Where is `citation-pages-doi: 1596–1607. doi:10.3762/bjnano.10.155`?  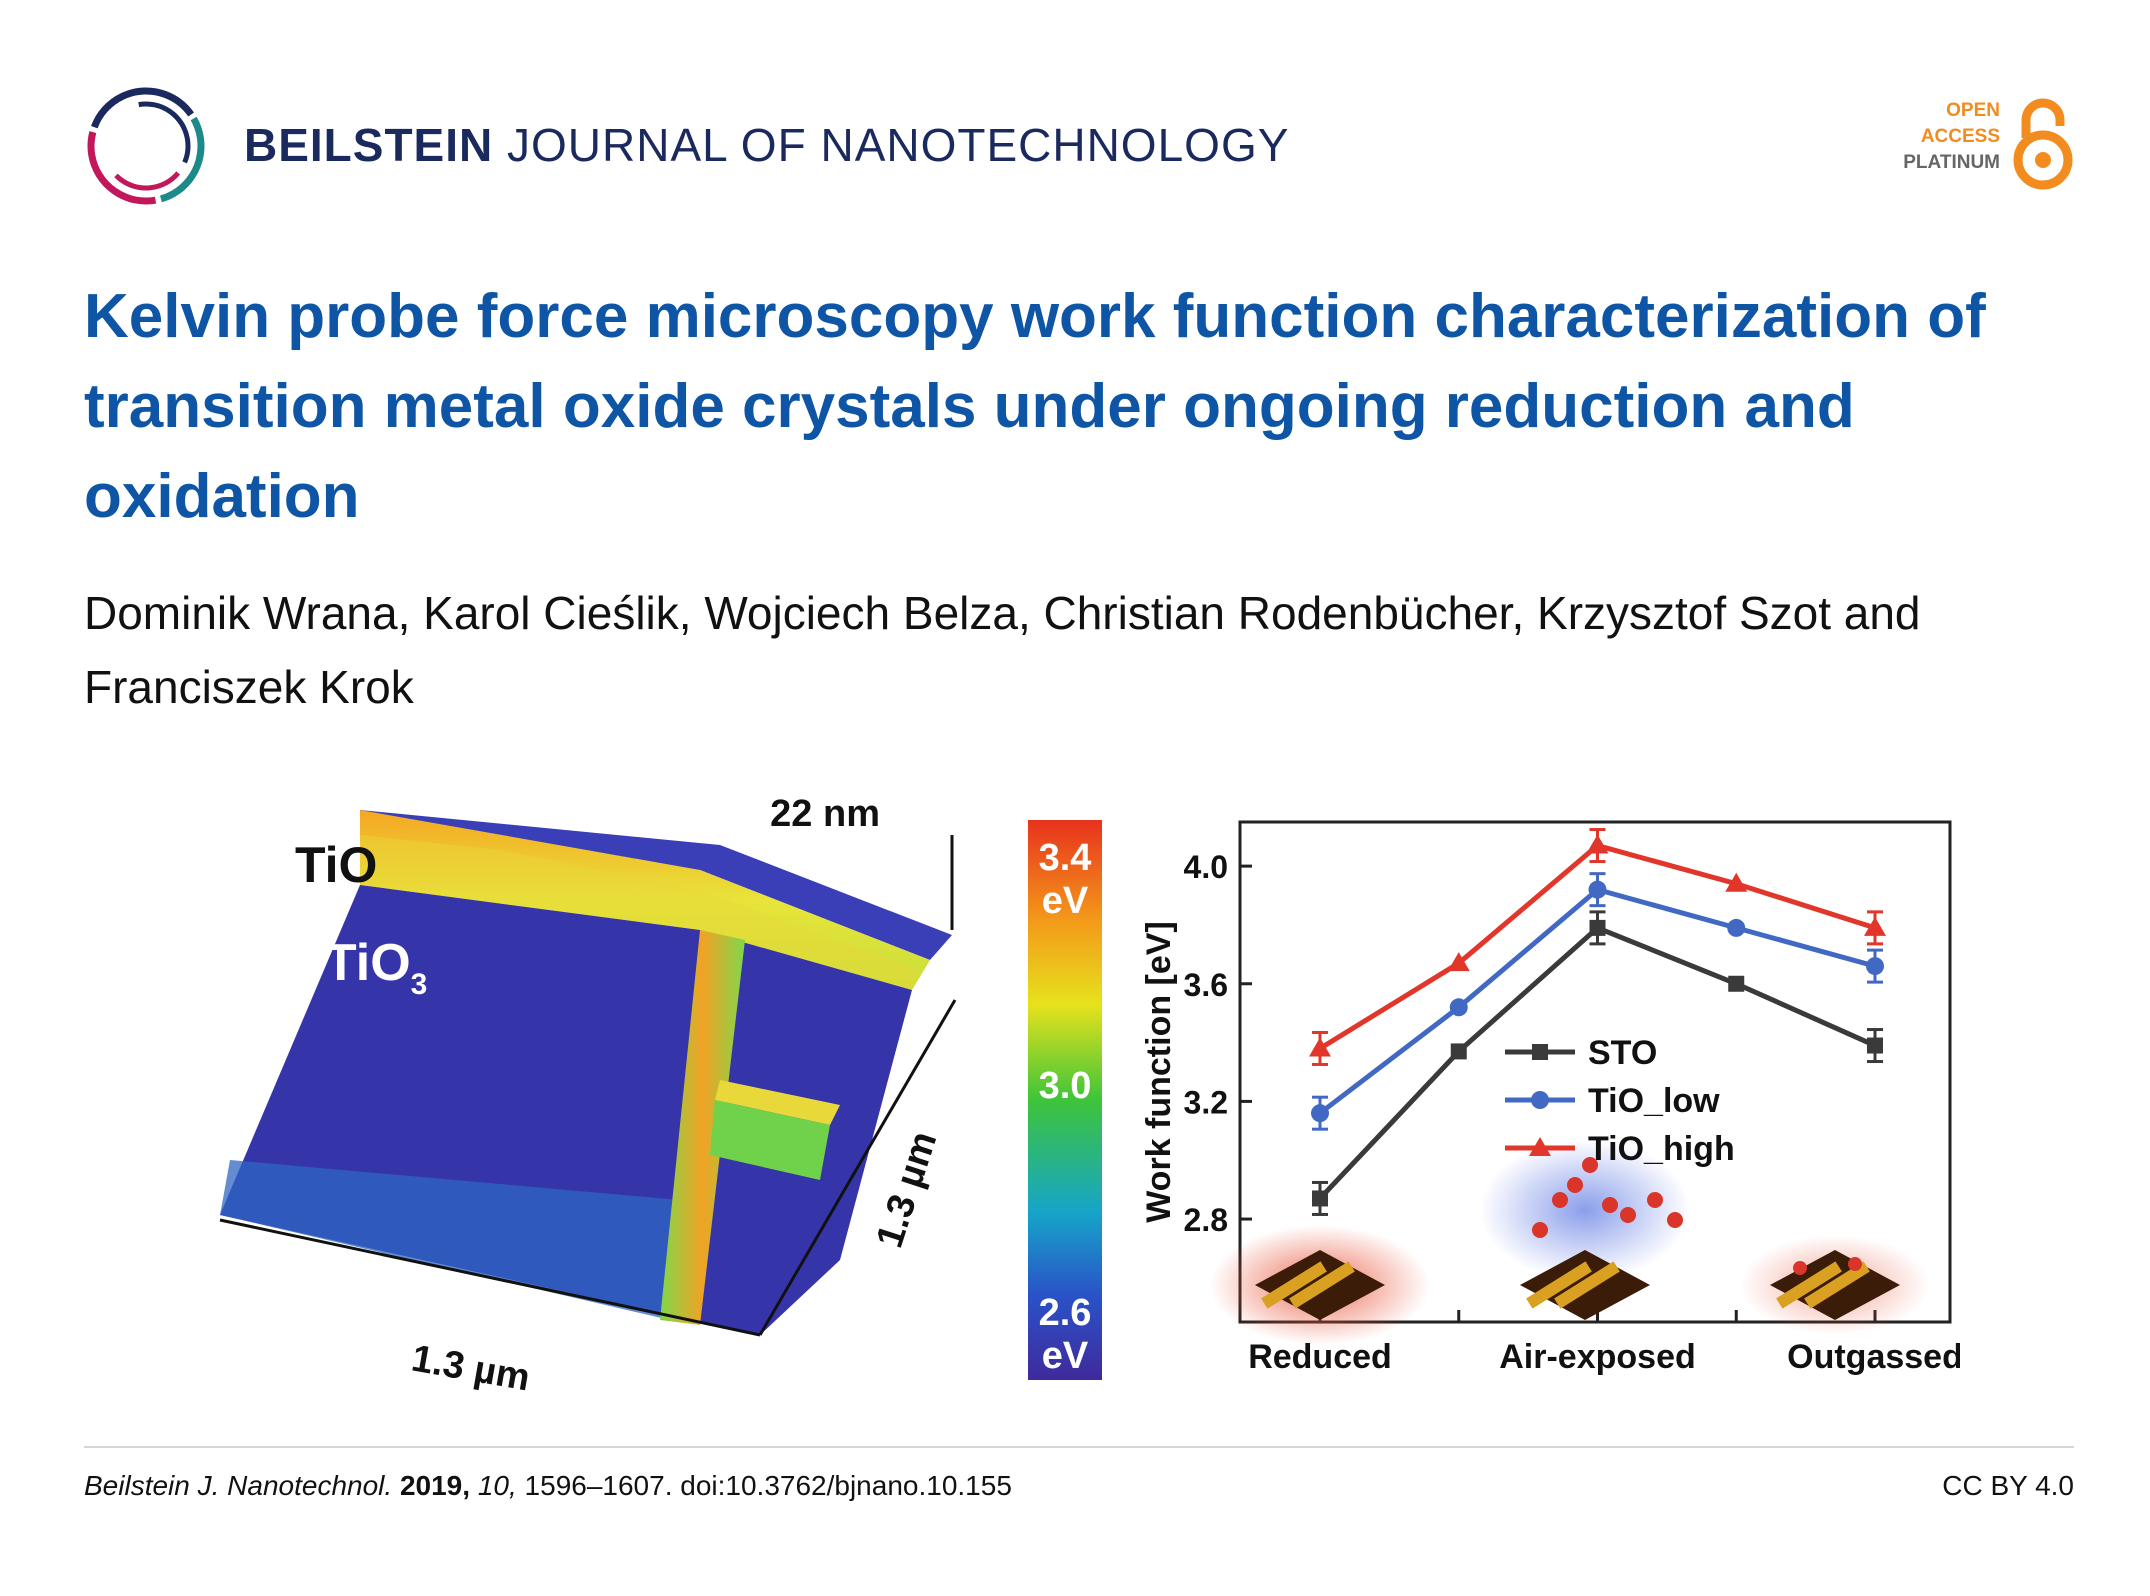
citation-pages-doi: 1596–1607. doi:10.3762/bjnano.10.155 is located at coordinates (768, 1485).